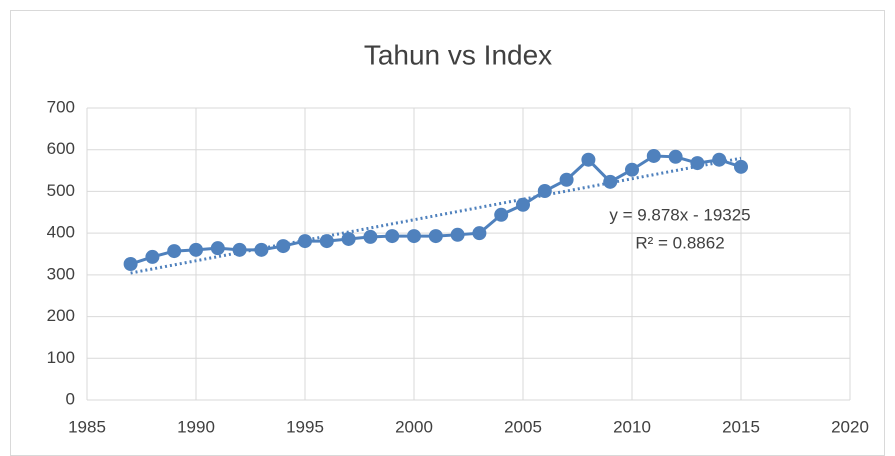 The height and width of the screenshot is (456, 895). What do you see at coordinates (741, 426) in the screenshot?
I see `x-tick-label: 2015` at bounding box center [741, 426].